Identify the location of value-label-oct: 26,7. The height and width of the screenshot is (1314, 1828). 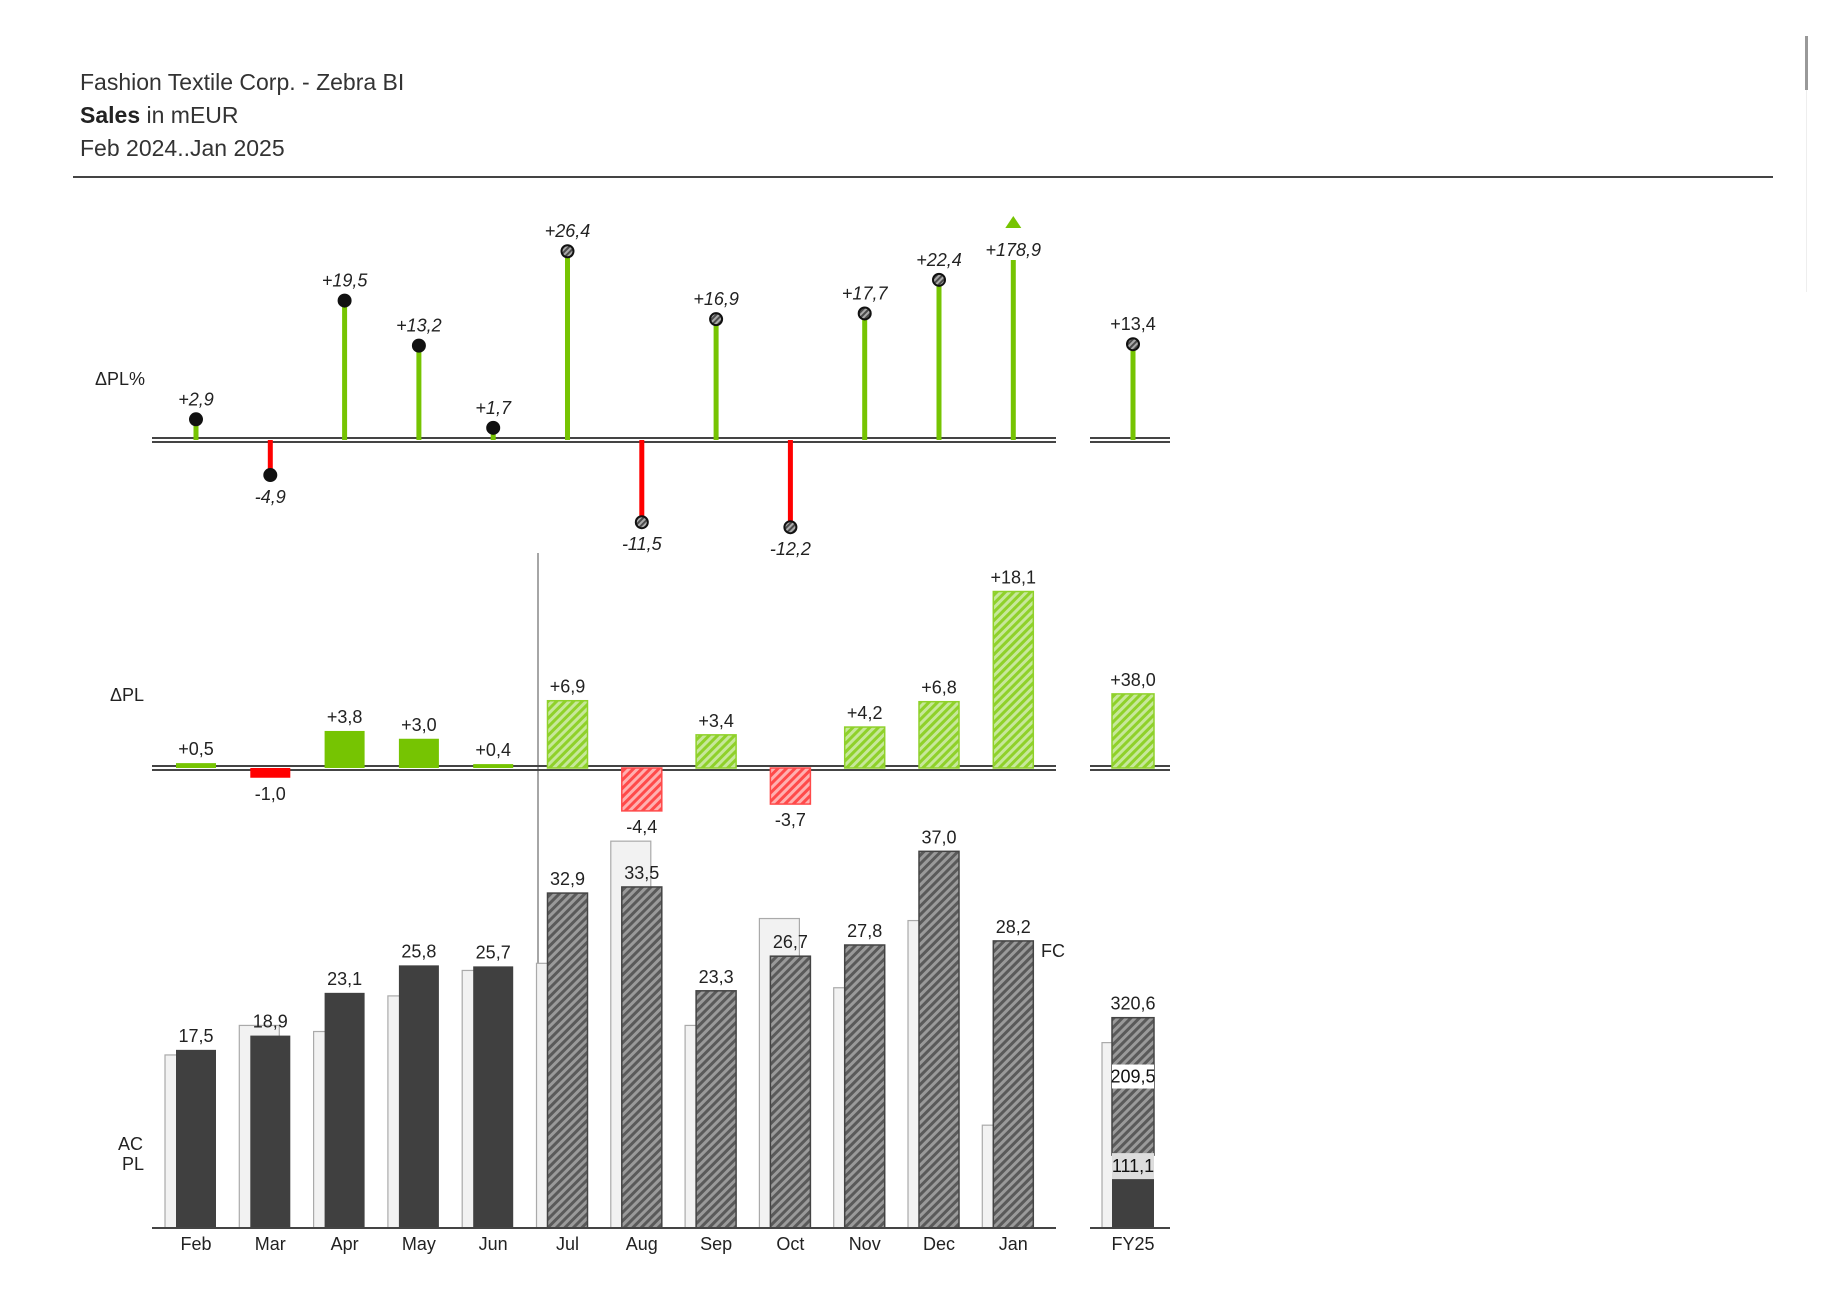
(790, 942).